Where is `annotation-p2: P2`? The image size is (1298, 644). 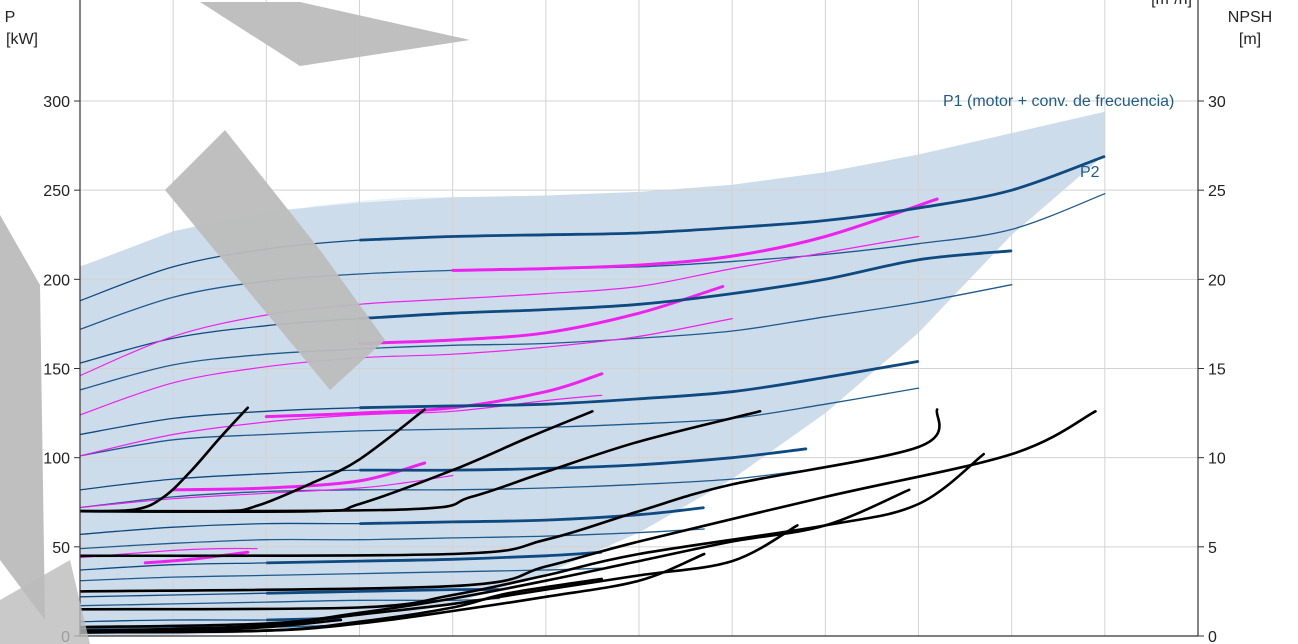
annotation-p2: P2 is located at coordinates (1090, 172).